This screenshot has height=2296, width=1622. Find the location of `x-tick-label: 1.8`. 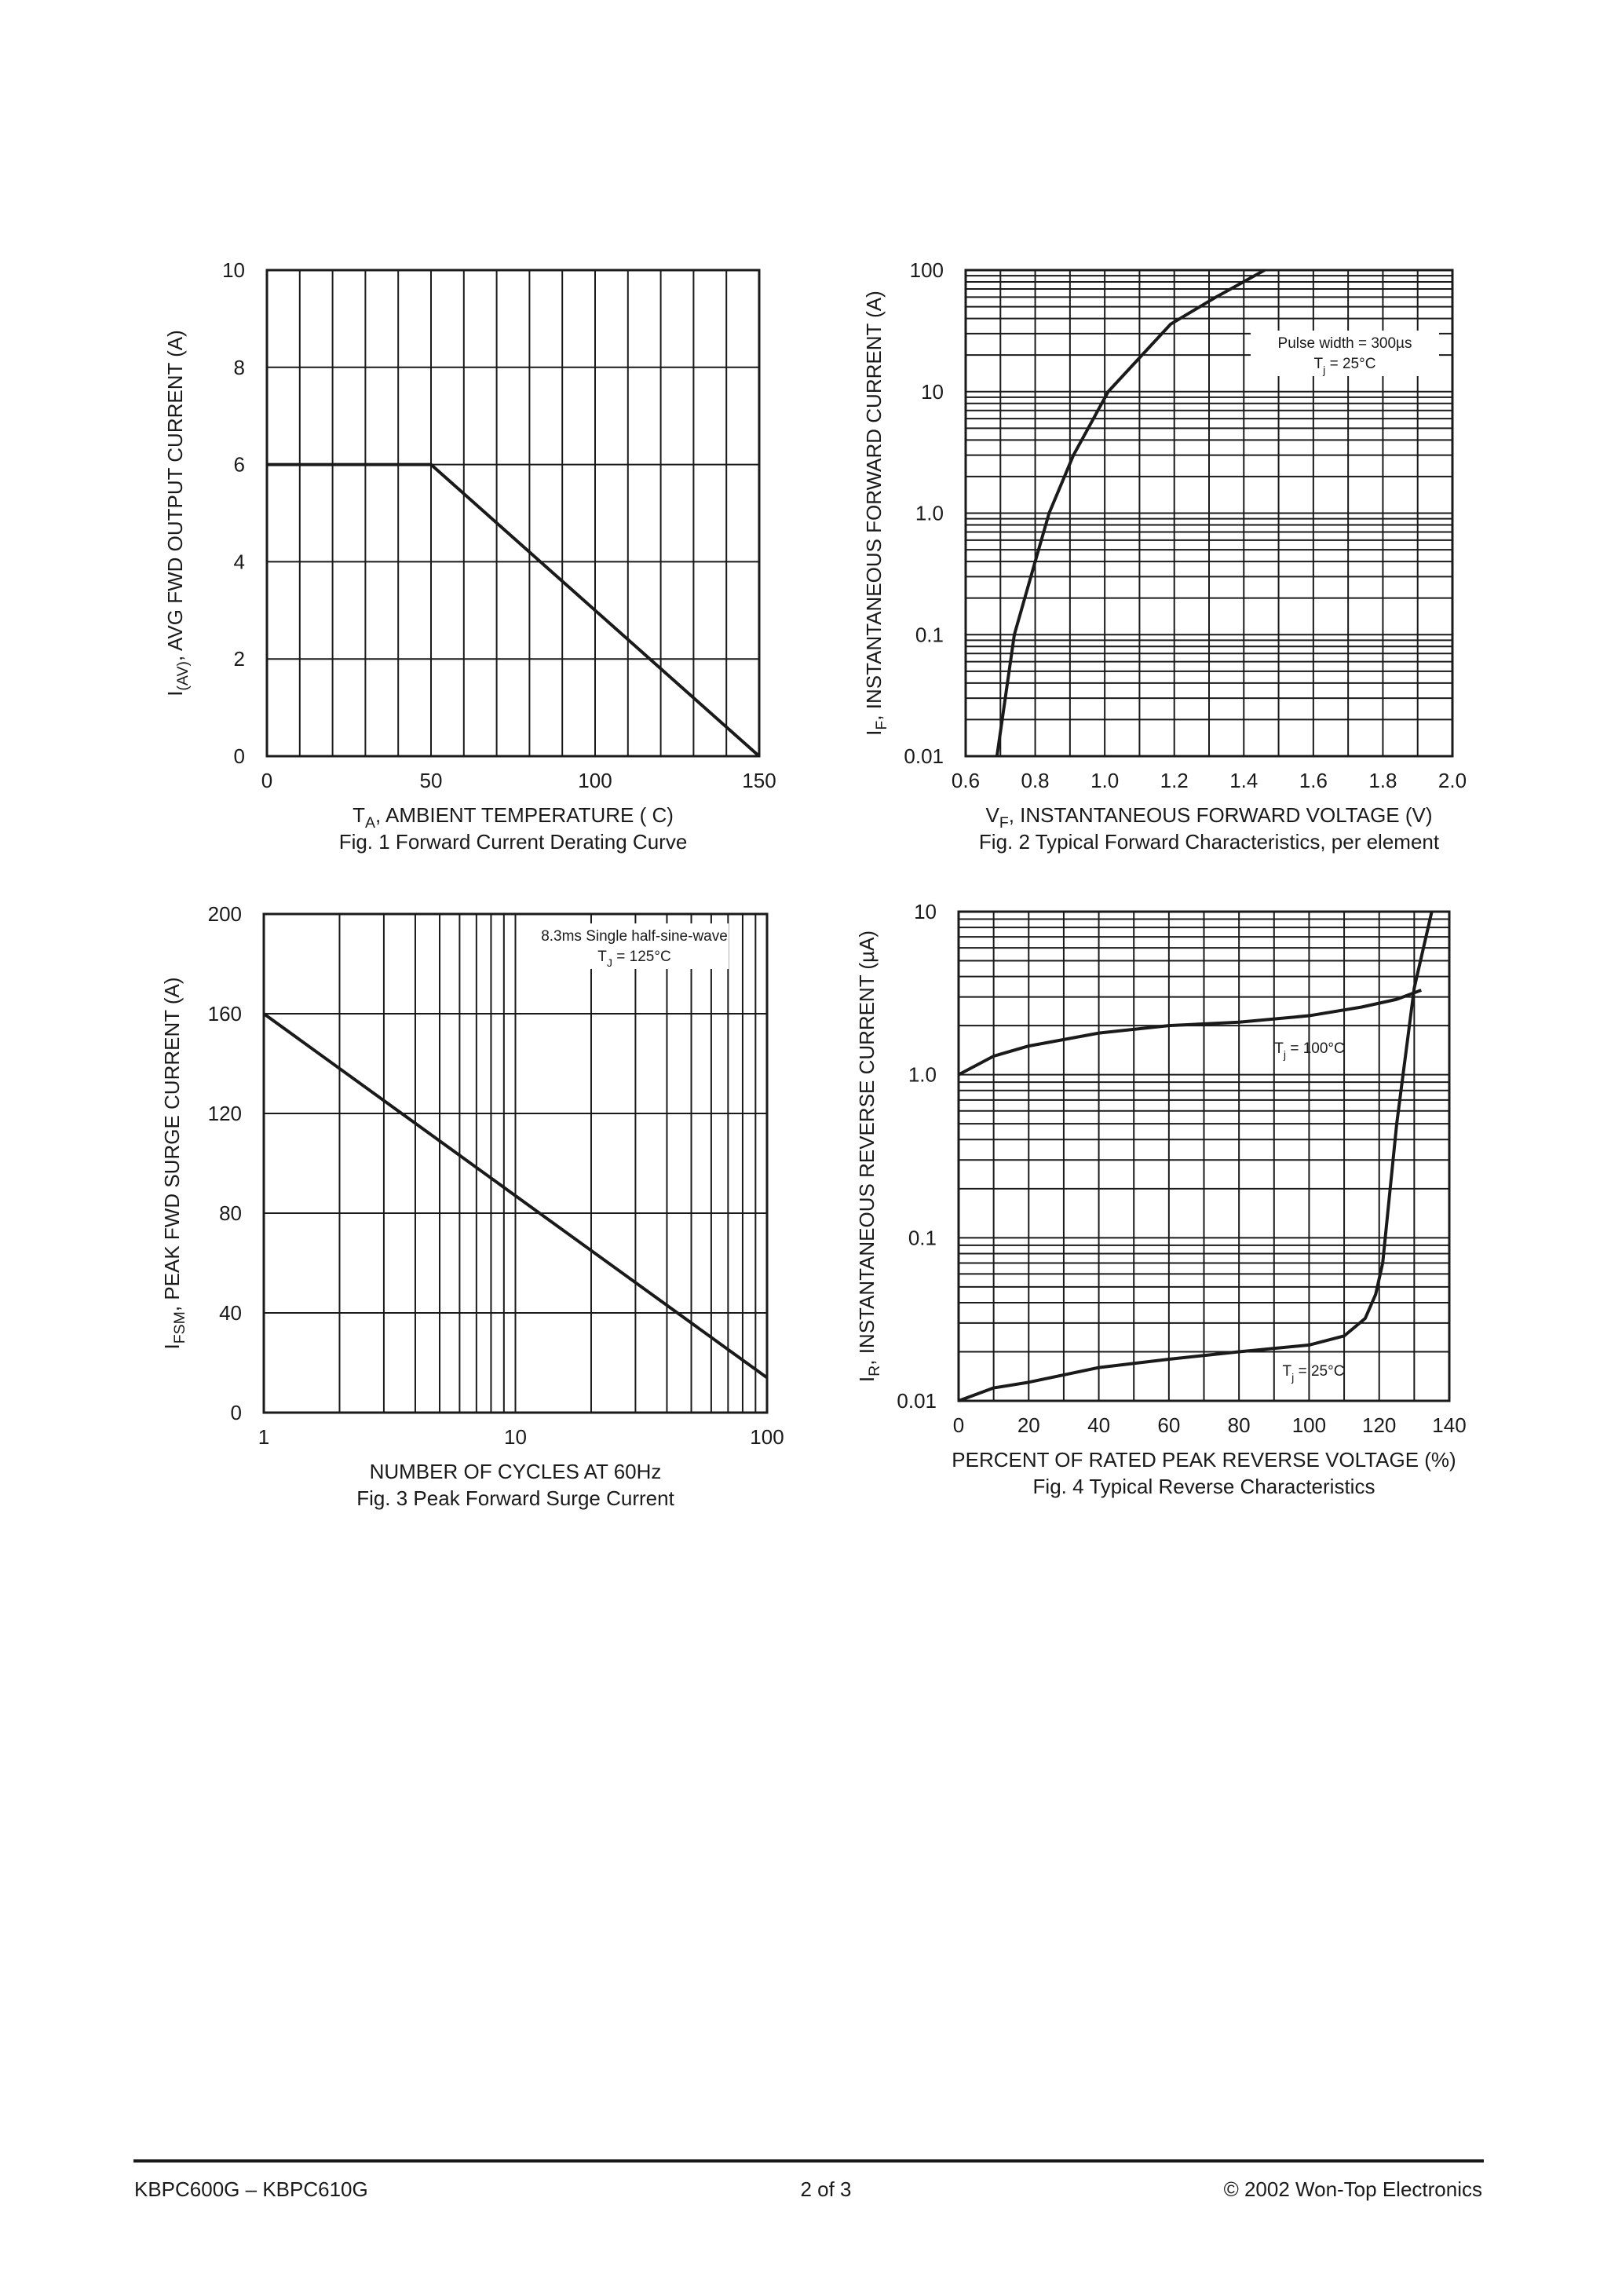

x-tick-label: 1.8 is located at coordinates (1382, 780).